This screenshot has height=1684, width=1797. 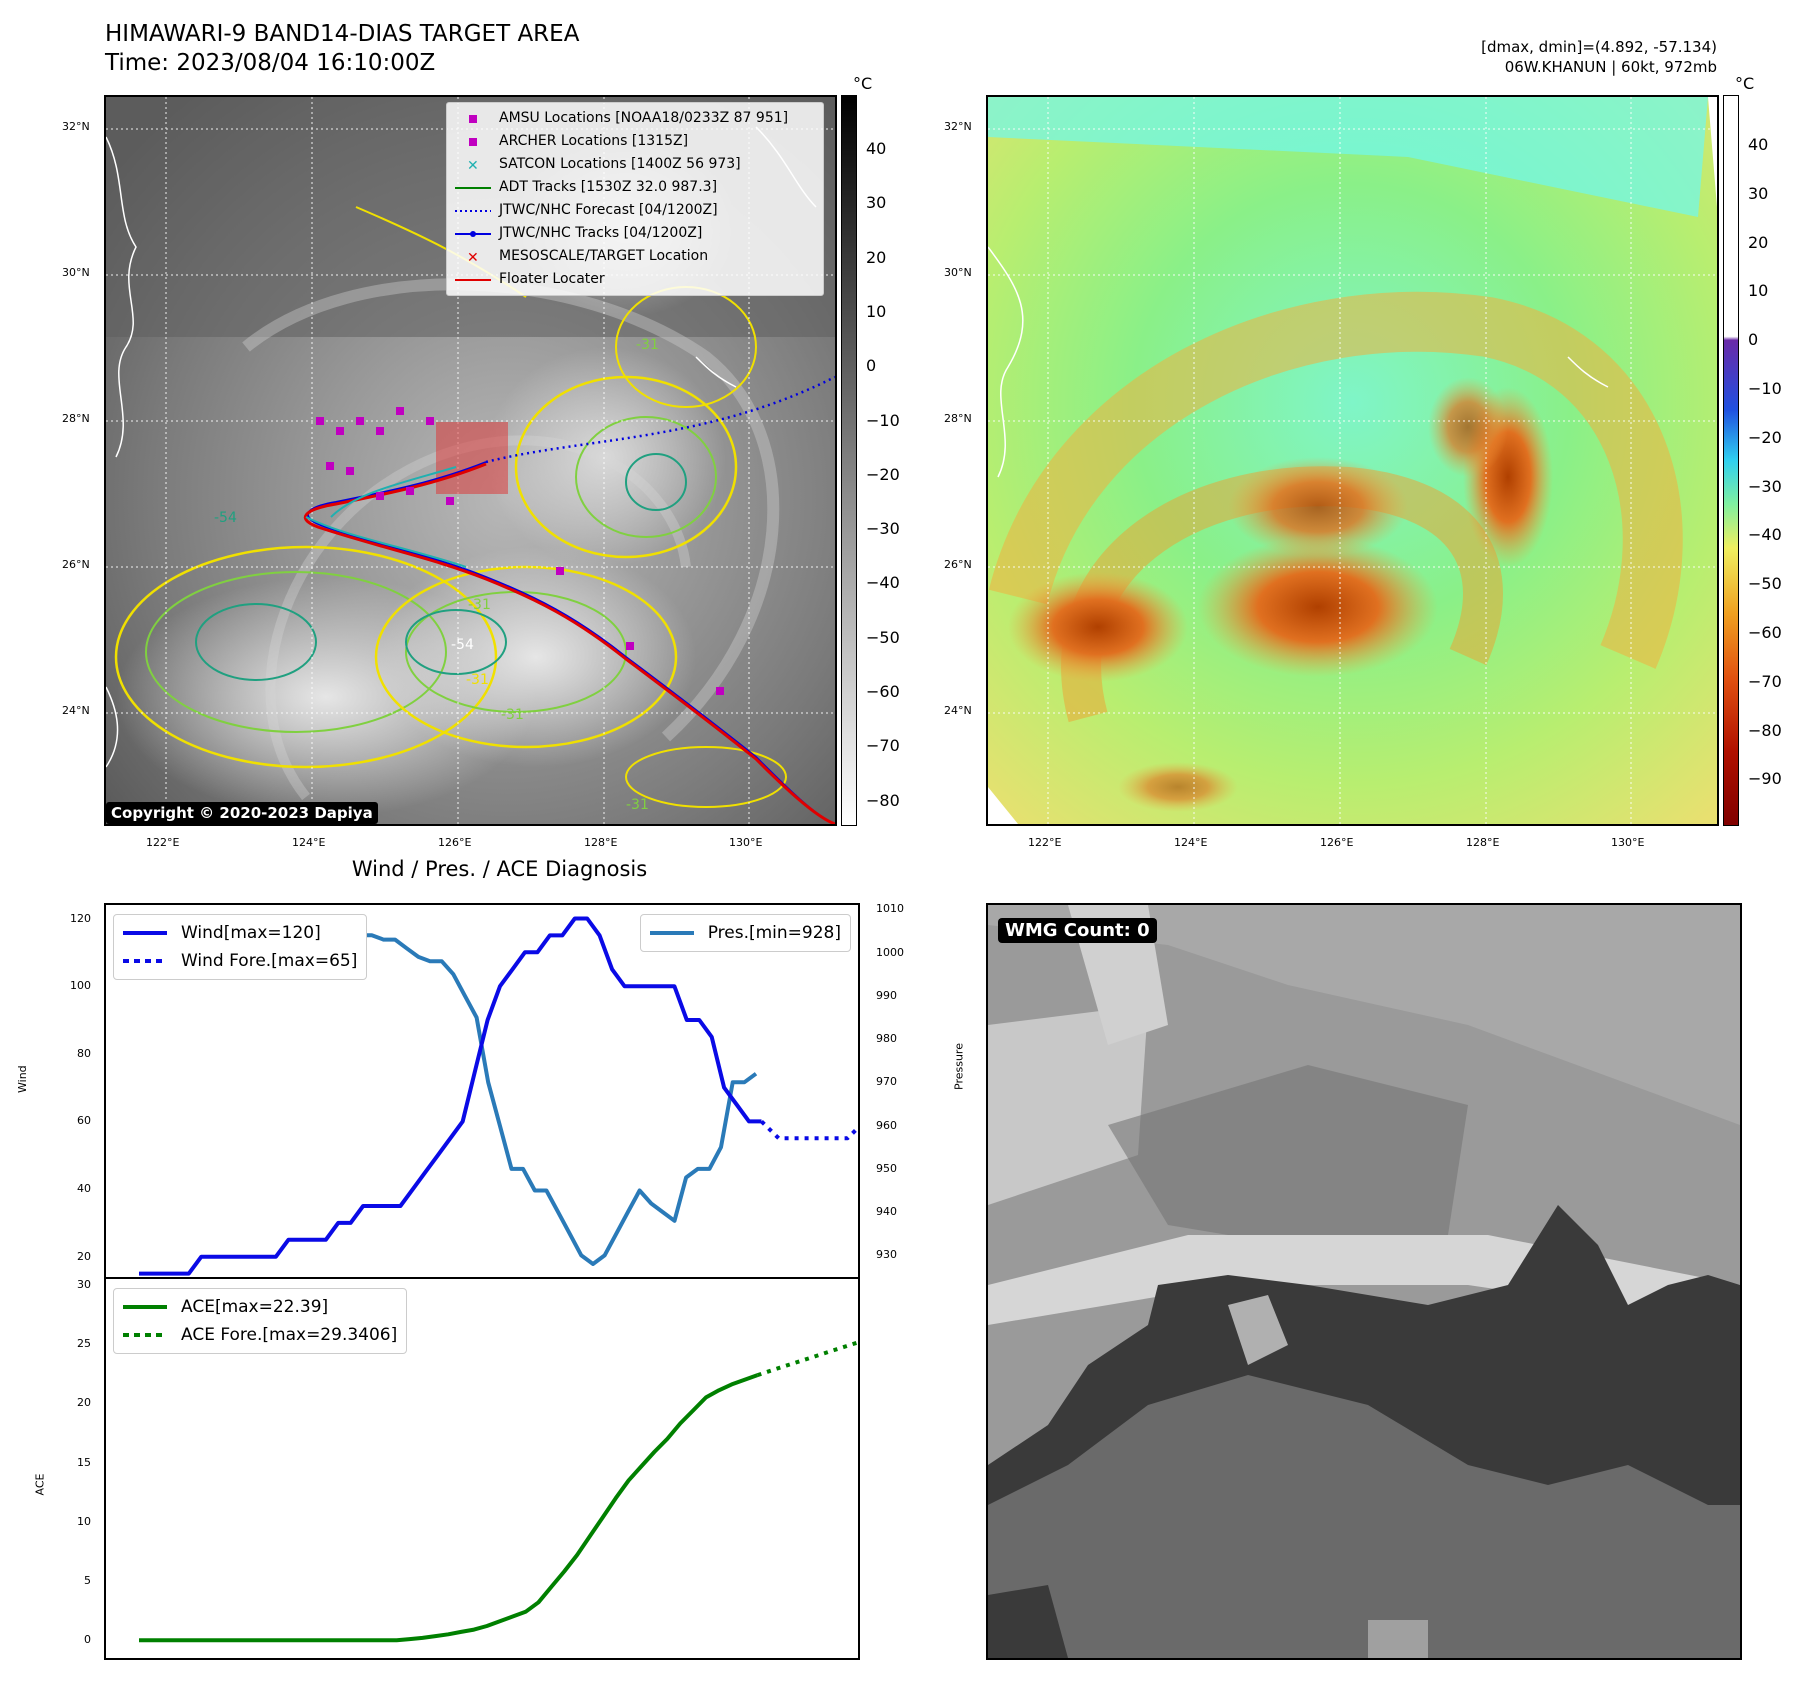 What do you see at coordinates (1745, 83) in the screenshot?
I see `enhanced-colorbar-unit: °C` at bounding box center [1745, 83].